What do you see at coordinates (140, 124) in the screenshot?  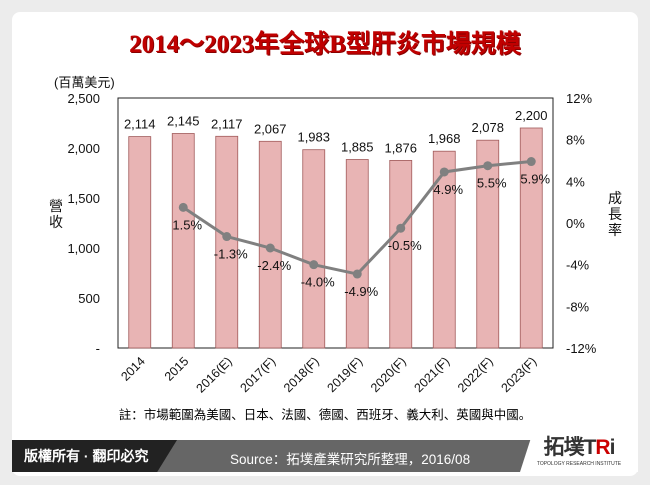 I see `bar-value-label: 2,114` at bounding box center [140, 124].